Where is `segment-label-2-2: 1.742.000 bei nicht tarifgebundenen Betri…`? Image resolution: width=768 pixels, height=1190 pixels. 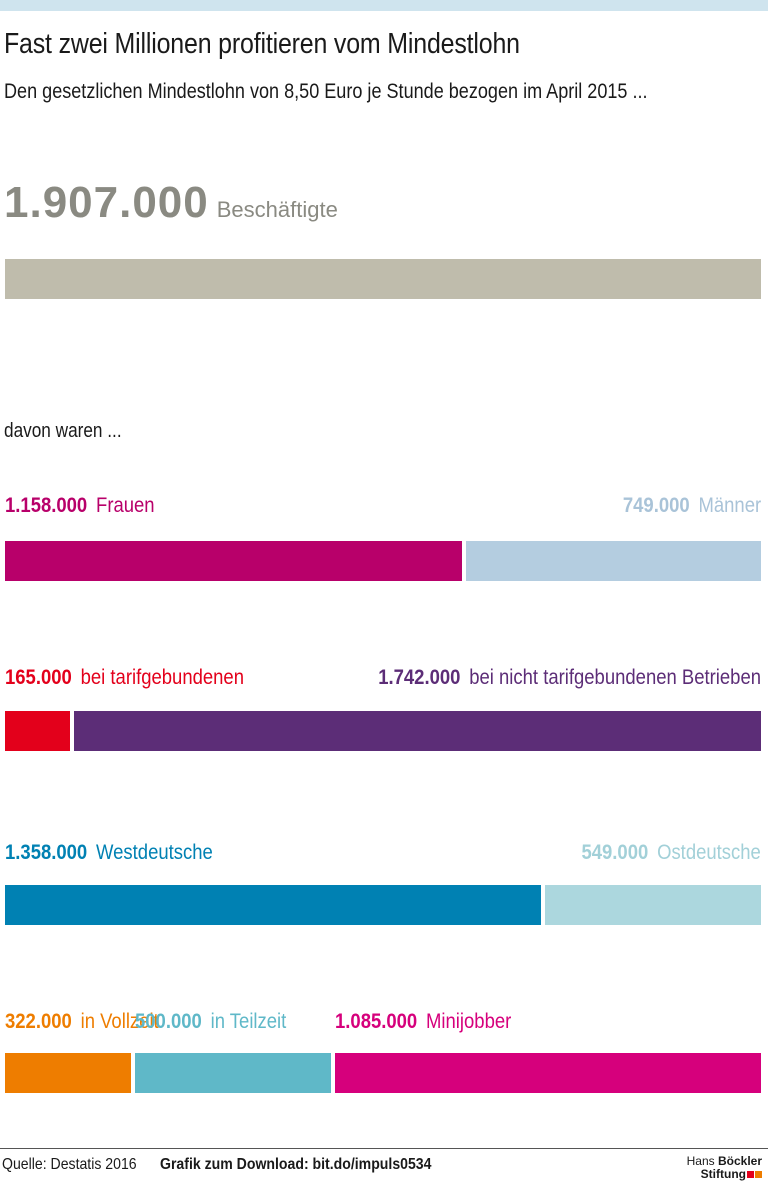
segment-label-2-2: 1.742.000 bei nicht tarifgebundenen Betri… is located at coordinates (569, 678).